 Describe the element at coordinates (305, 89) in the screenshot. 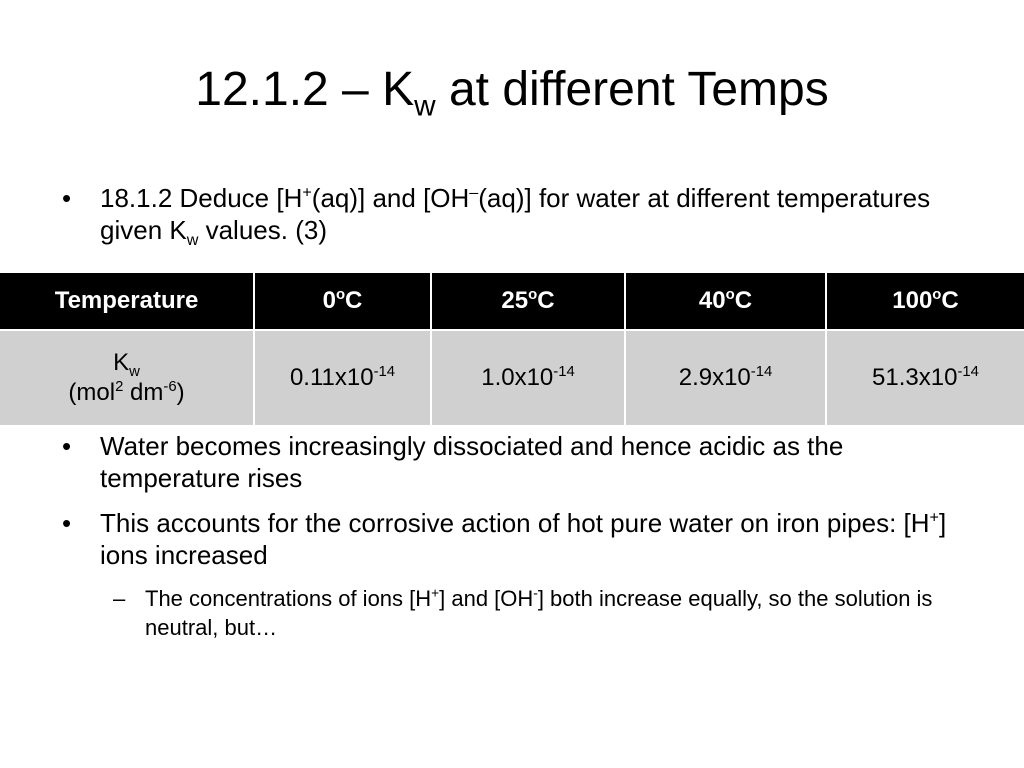

I see `text-run: 12.1.2 – K` at that location.